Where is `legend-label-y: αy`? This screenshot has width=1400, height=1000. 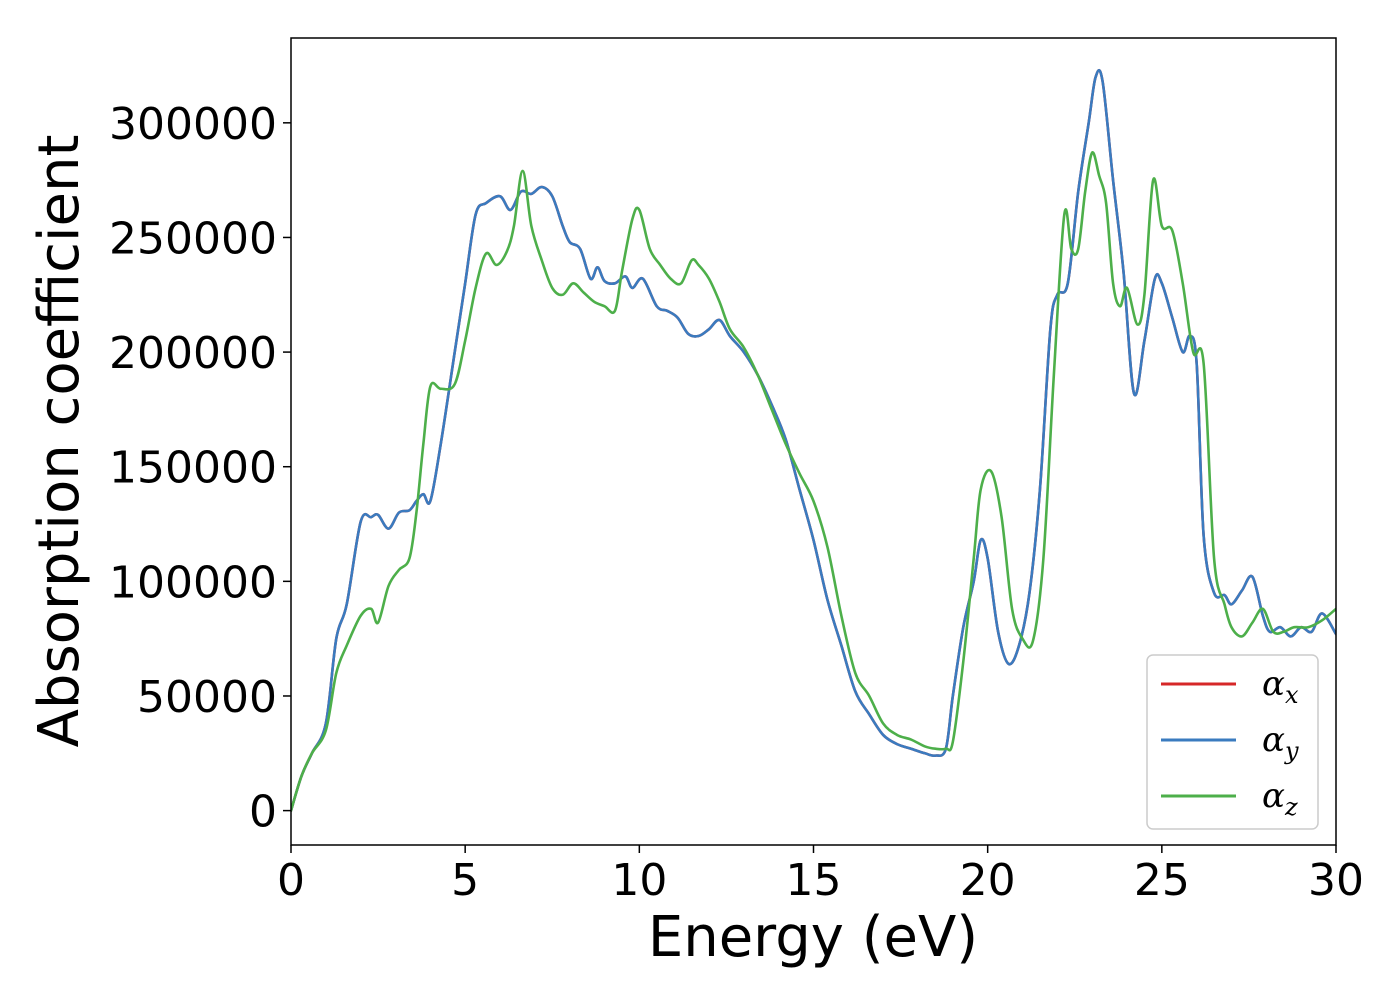 legend-label-y: αy is located at coordinates (1280, 742).